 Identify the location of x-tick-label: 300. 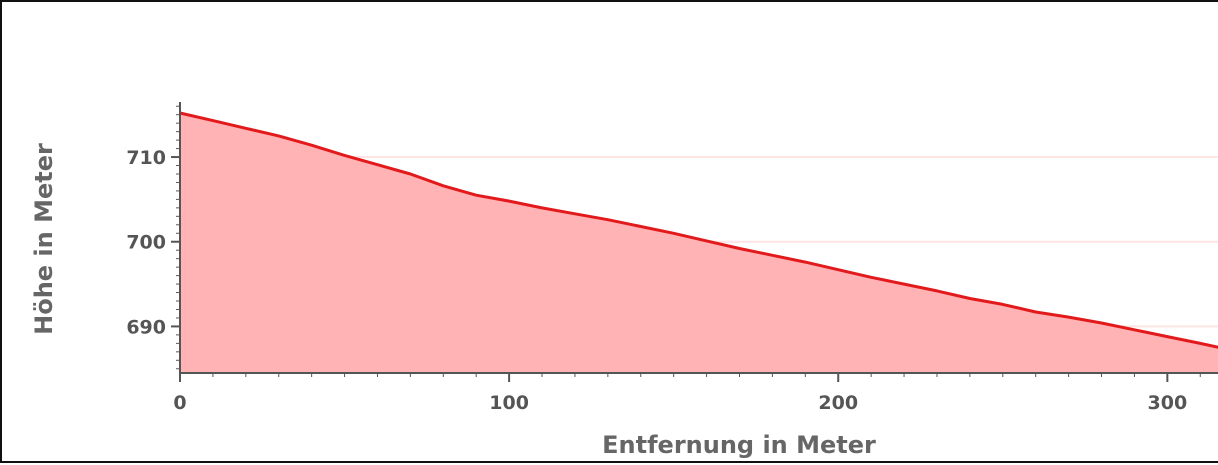
(1168, 403).